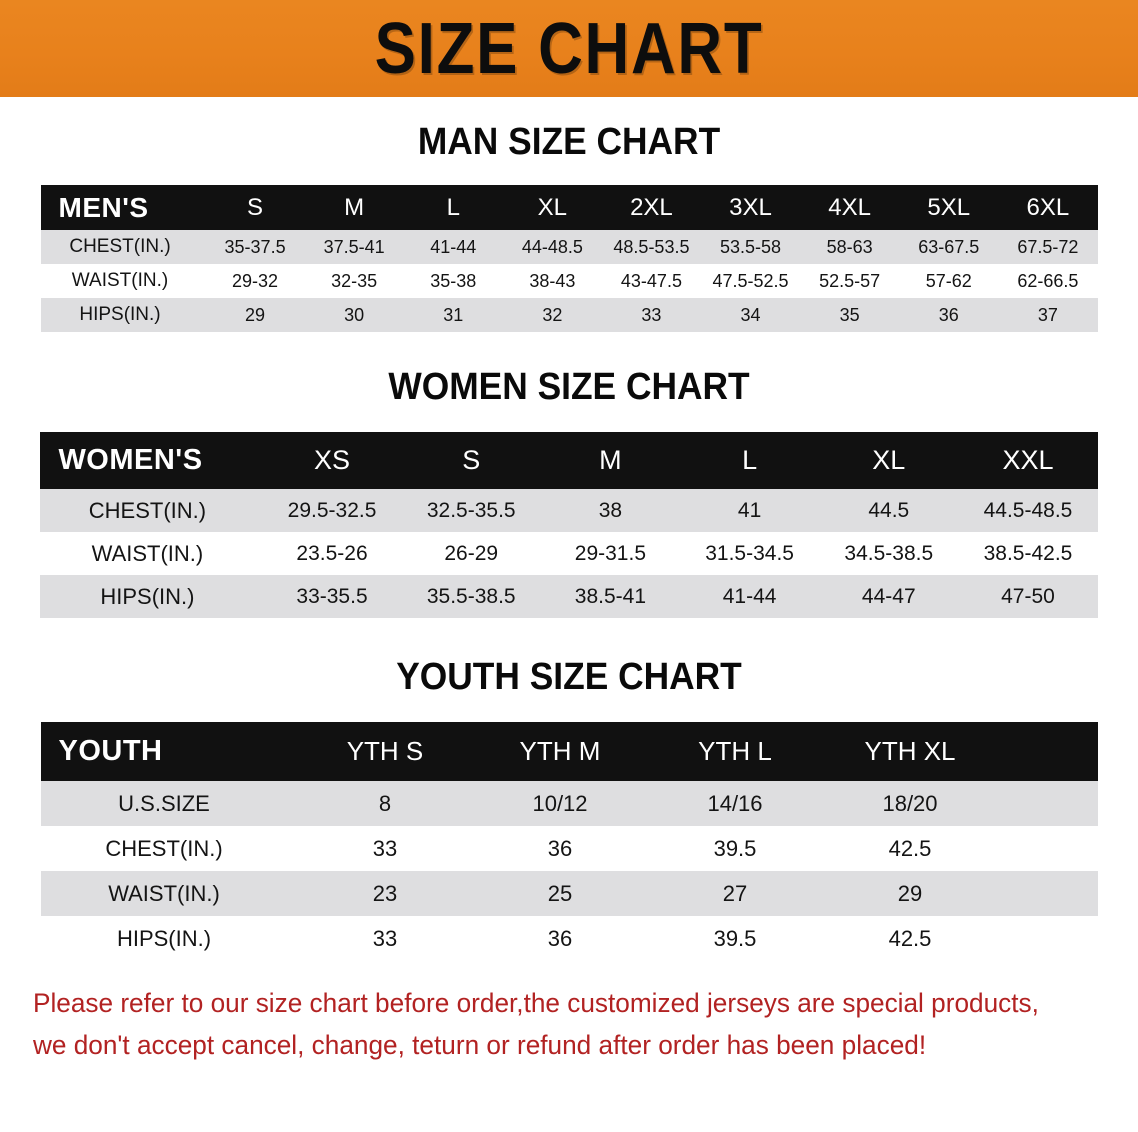 Image resolution: width=1138 pixels, height=1132 pixels. I want to click on table-cell: 23.5-26, so click(332, 553).